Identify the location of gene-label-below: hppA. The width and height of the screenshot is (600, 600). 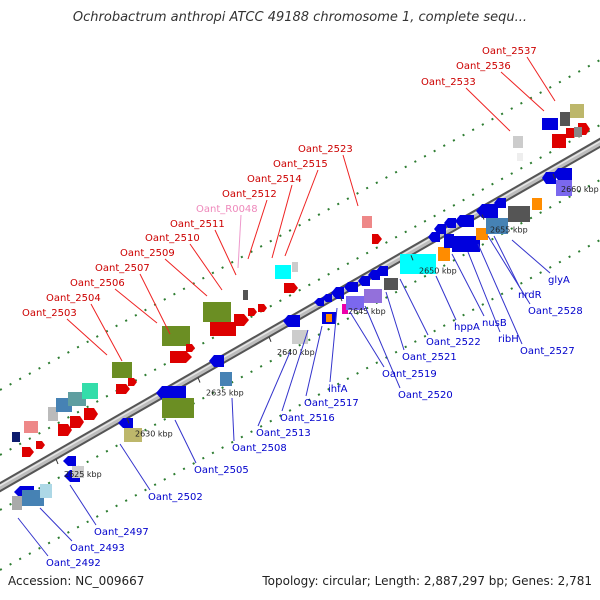
(467, 327).